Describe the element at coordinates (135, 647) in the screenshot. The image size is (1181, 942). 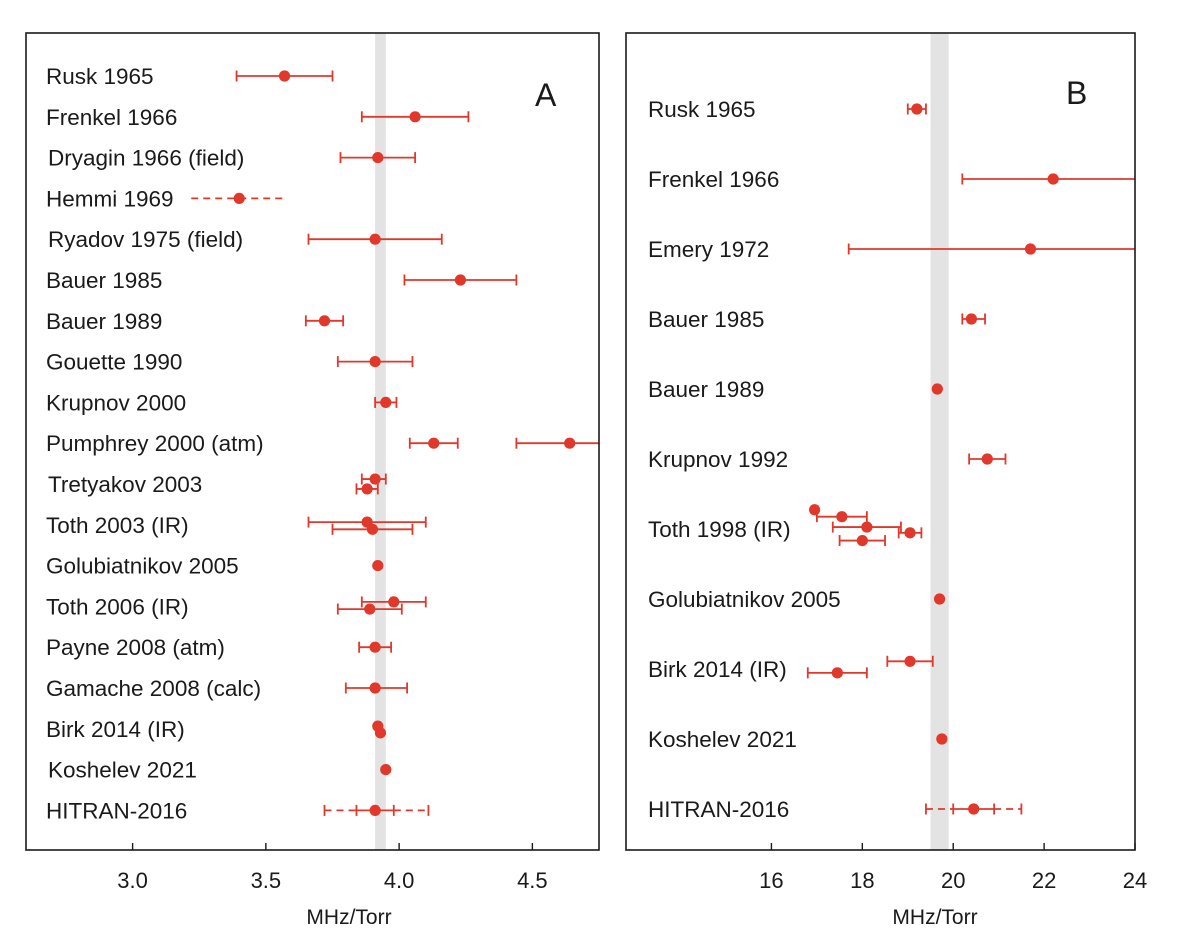
I see `category-label: Payne 2008 (atm)` at that location.